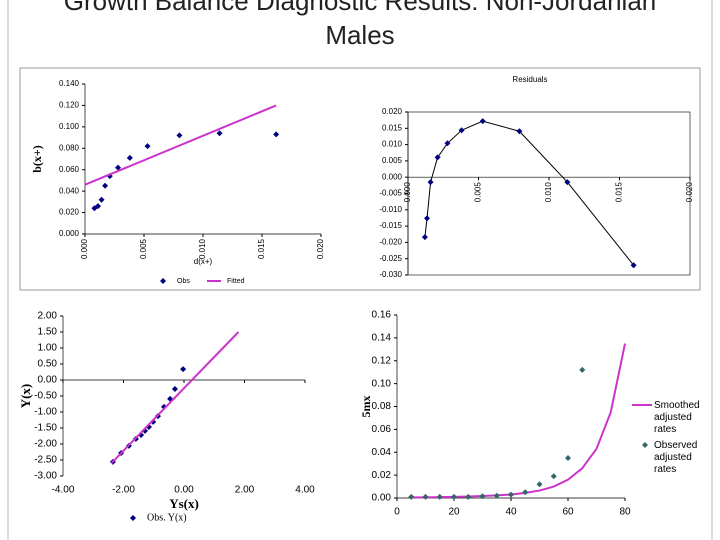 The image size is (720, 540). I want to click on x-tick-label: 0.000, so click(407, 192).